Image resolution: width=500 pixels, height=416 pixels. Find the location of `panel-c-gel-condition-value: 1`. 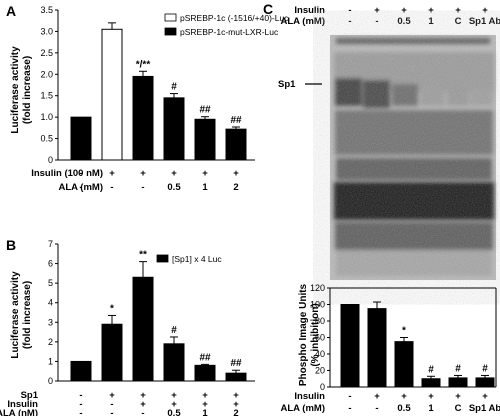

panel-c-gel-condition-value: 1 is located at coordinates (431, 21).